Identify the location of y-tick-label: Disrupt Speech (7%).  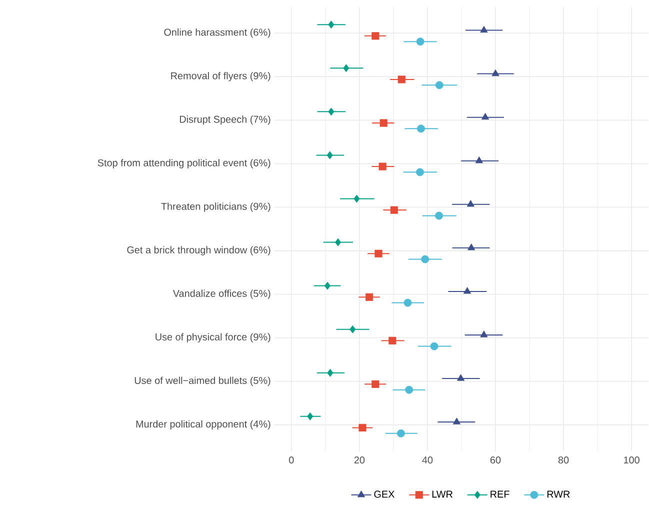
(225, 120).